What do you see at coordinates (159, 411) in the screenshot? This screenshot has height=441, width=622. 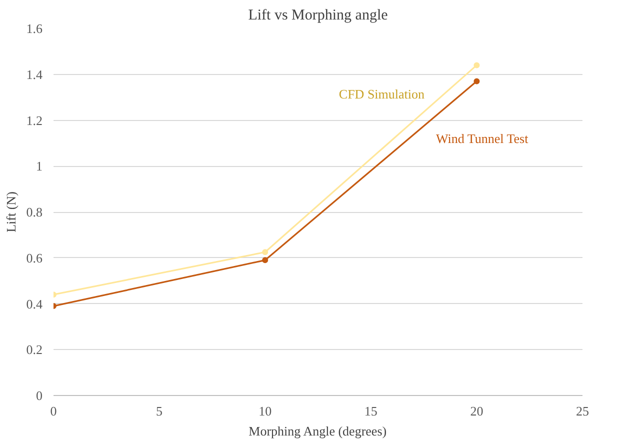 I see `x-tick-label: 5` at bounding box center [159, 411].